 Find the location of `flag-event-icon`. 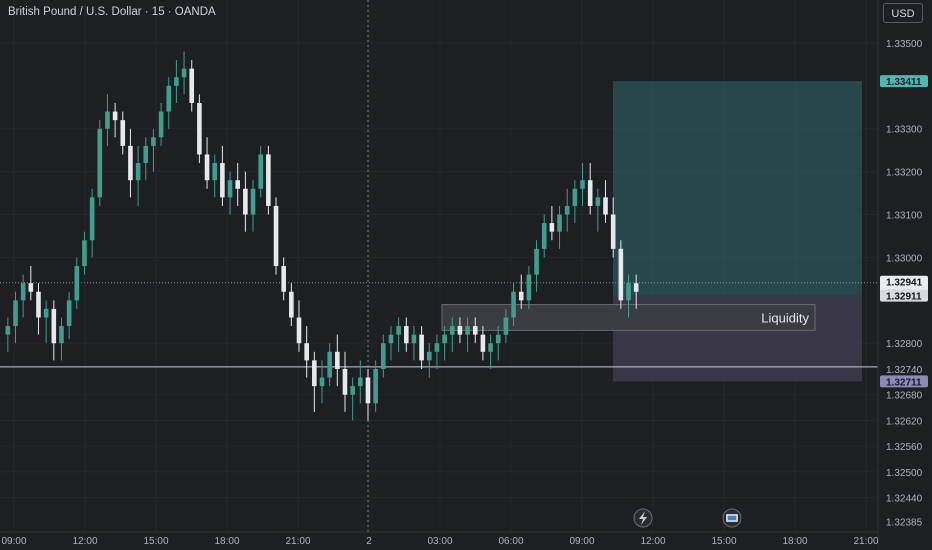

flag-event-icon is located at coordinates (732, 518).